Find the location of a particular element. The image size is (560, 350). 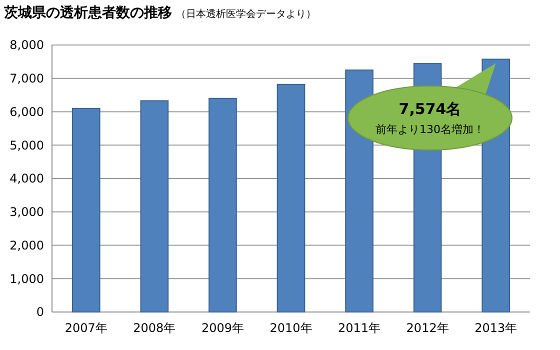

x-tick-label: 2011年 is located at coordinates (359, 328).